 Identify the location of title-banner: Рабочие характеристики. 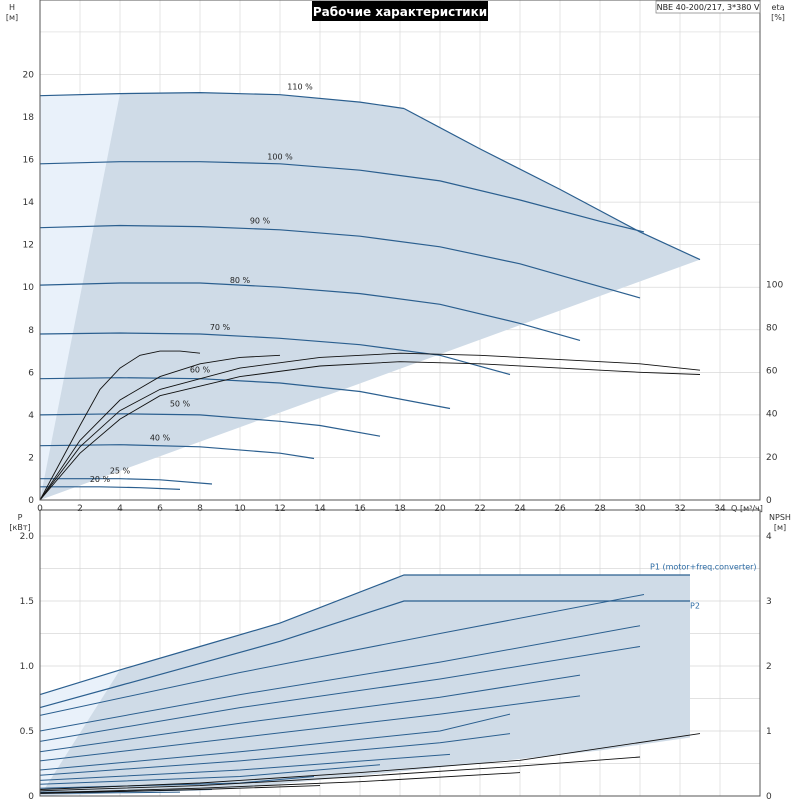
(400, 11).